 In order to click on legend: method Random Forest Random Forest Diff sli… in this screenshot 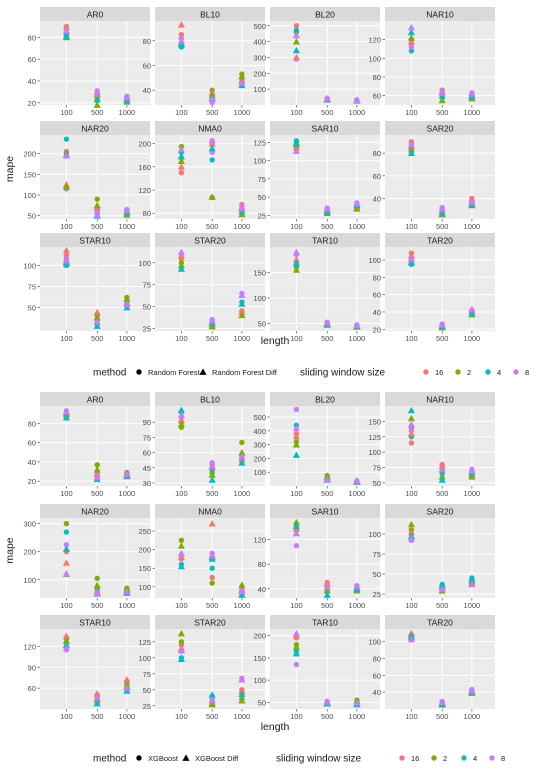, I will do `click(311, 373)`.